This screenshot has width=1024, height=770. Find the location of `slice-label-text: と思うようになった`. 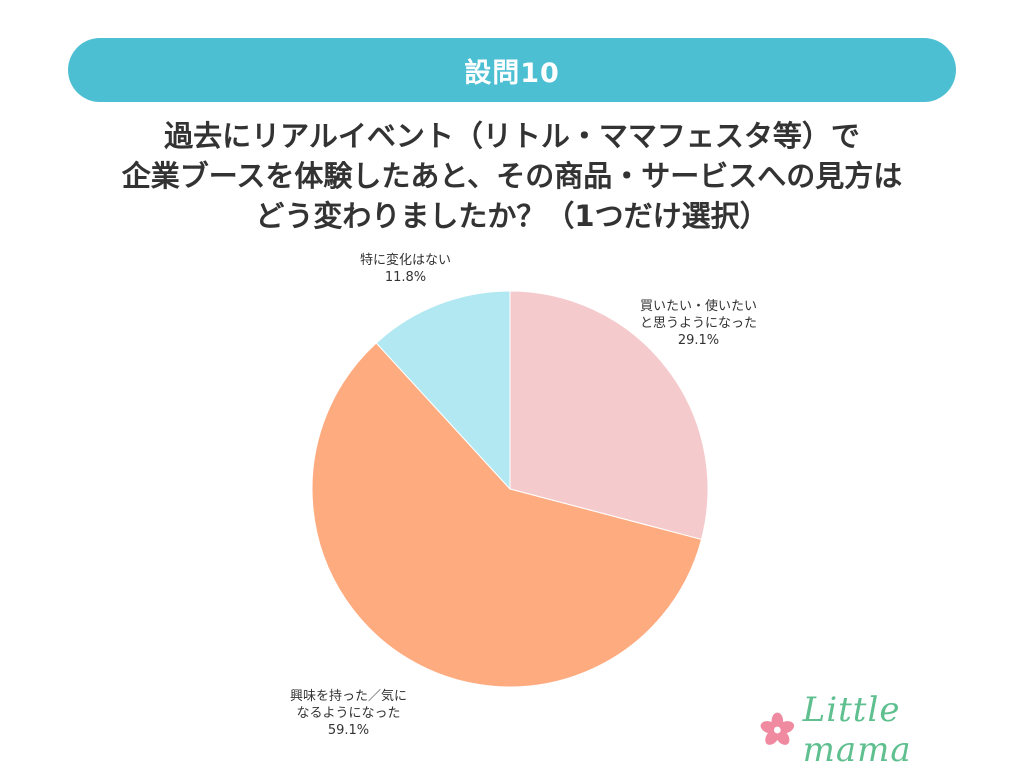

slice-label-text: と思うようになった is located at coordinates (699, 323).